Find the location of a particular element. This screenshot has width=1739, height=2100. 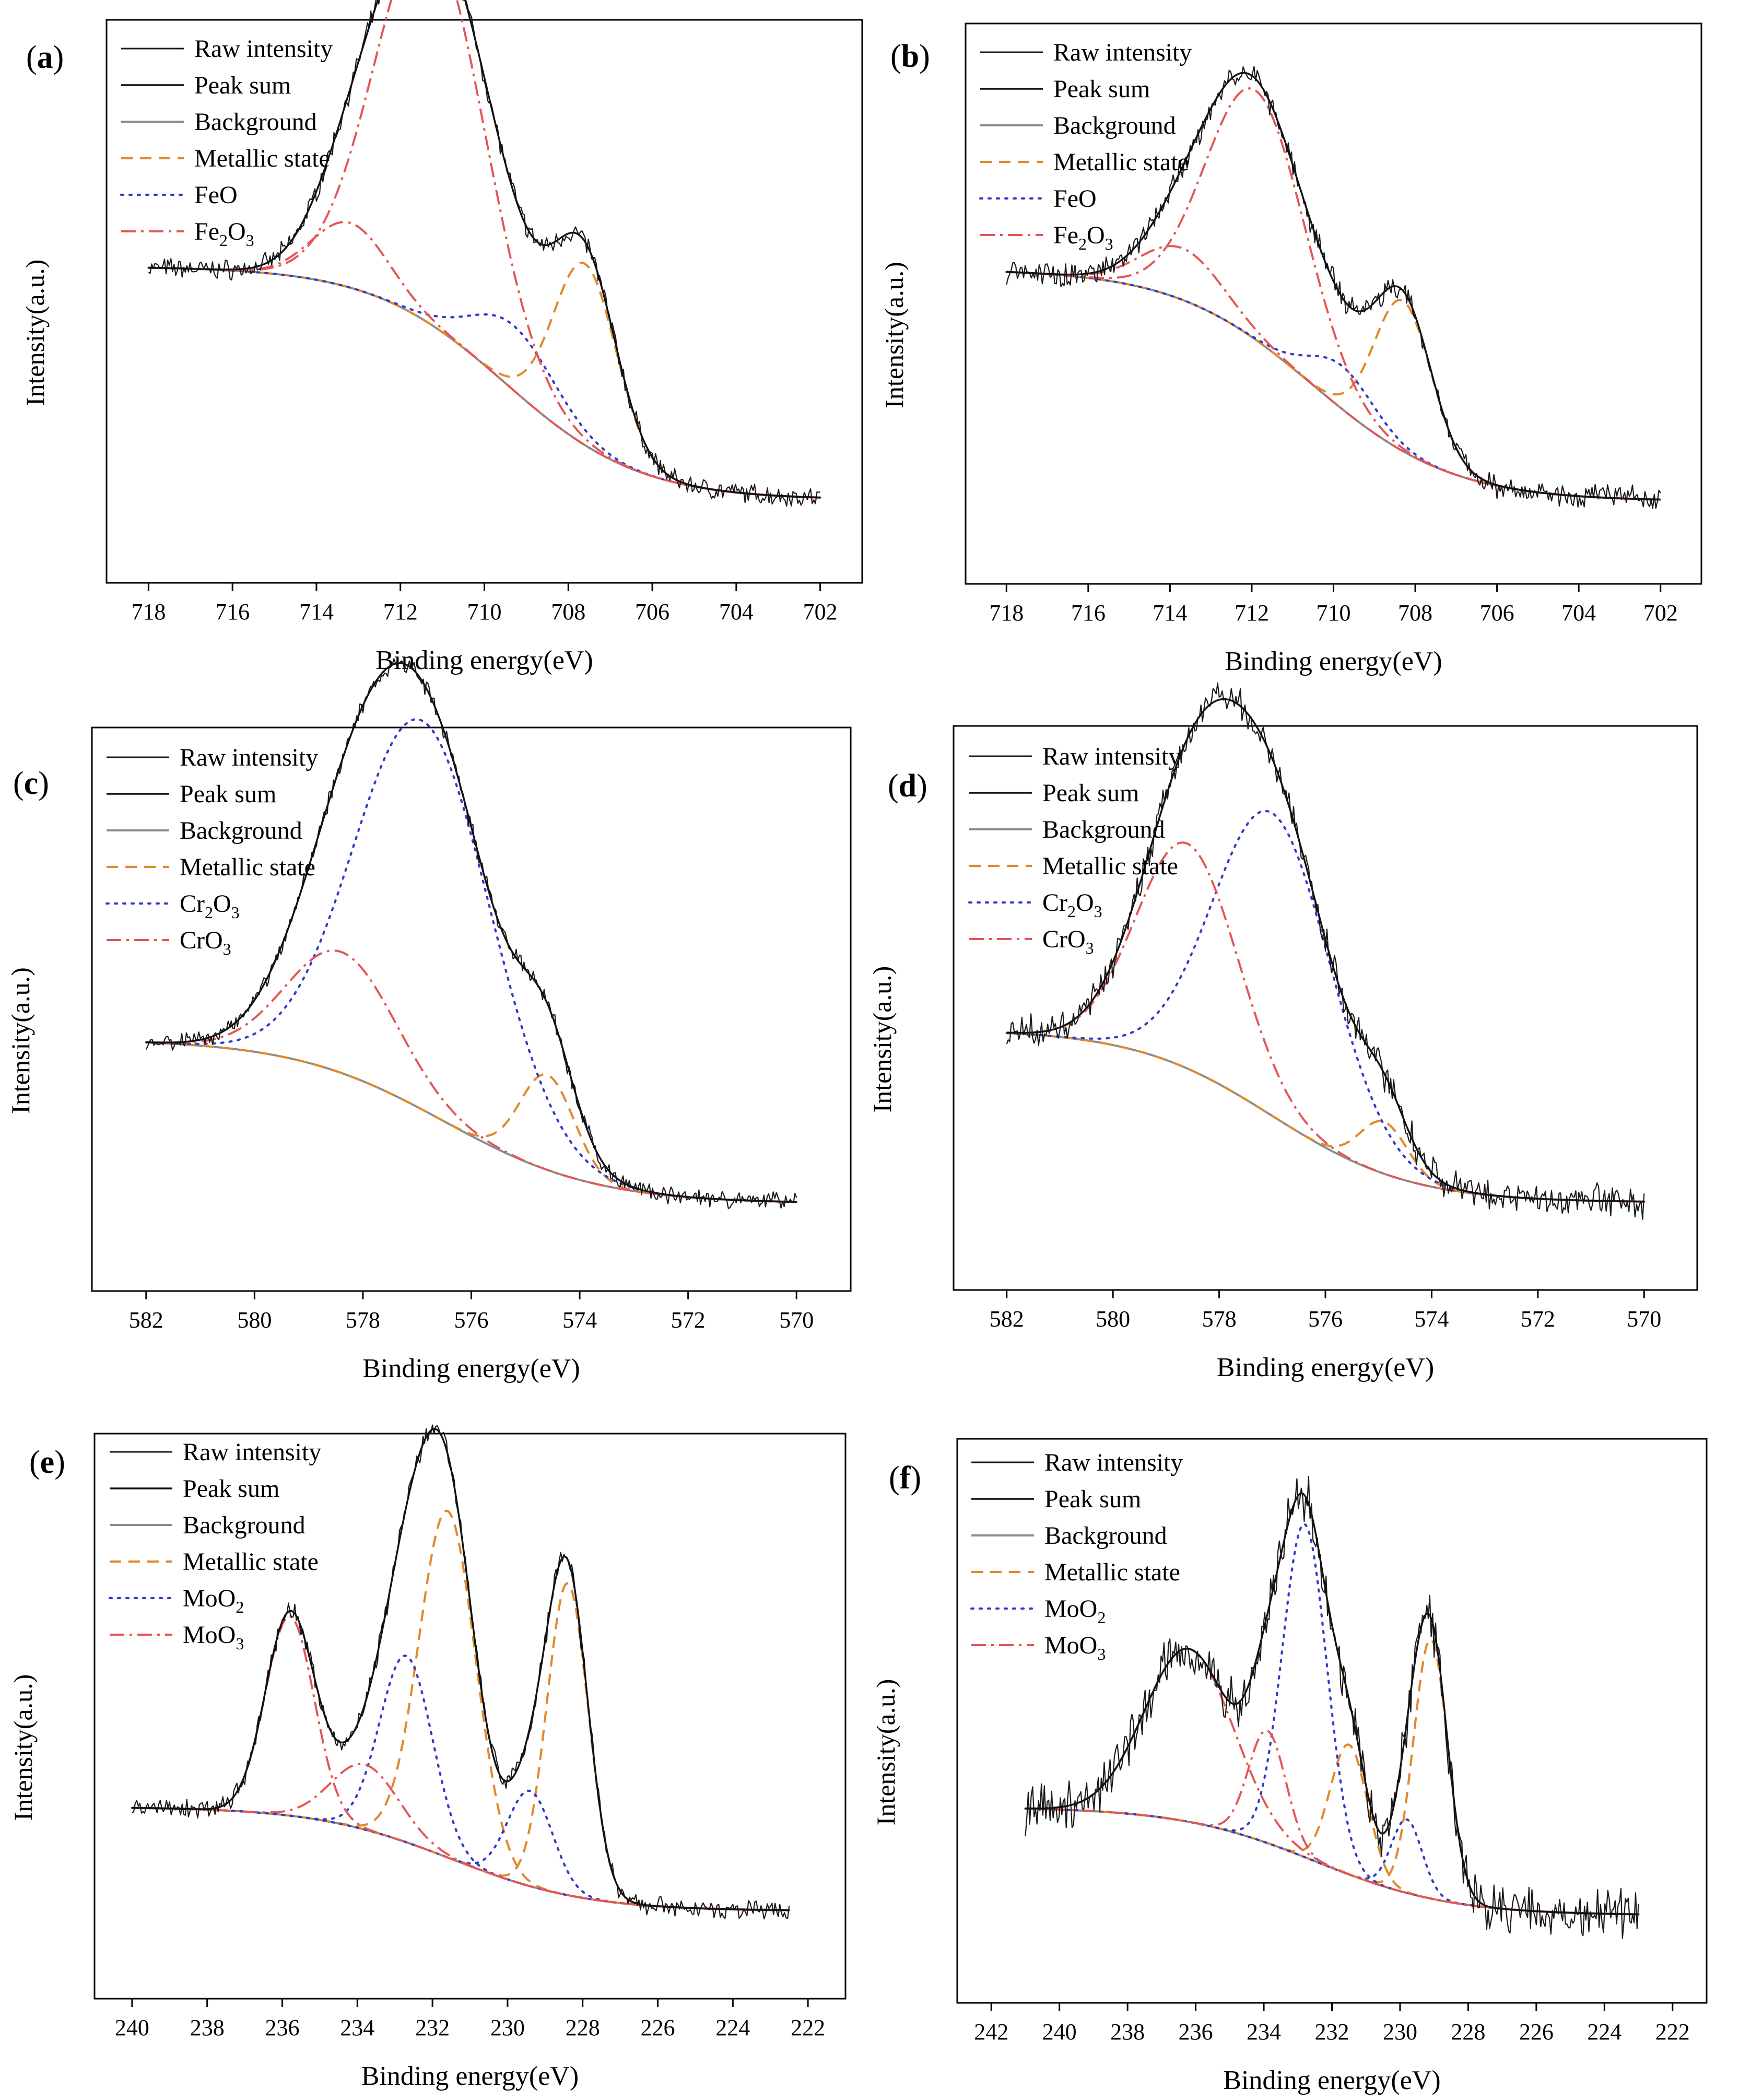

panel-label: (c) is located at coordinates (31, 783).